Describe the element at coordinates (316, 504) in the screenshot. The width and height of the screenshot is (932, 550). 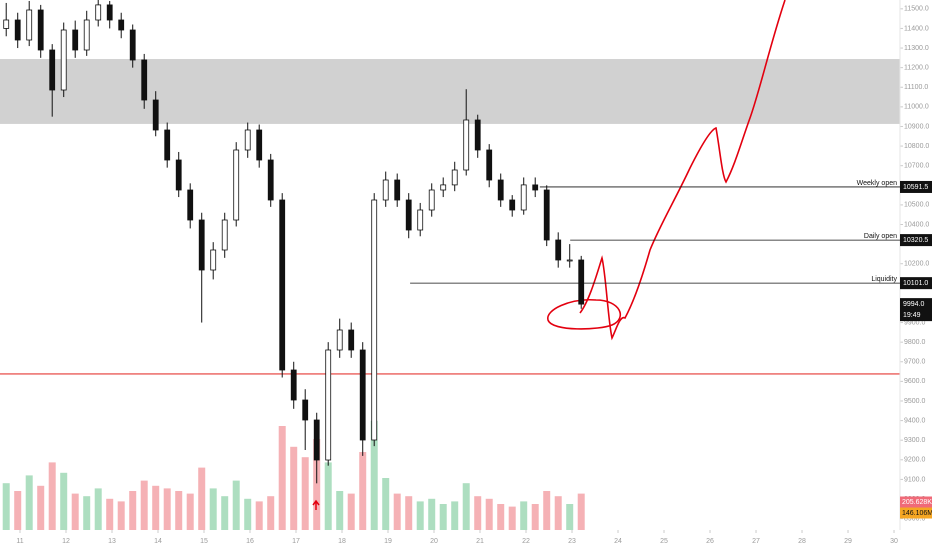
I see `arrow-icon` at that location.